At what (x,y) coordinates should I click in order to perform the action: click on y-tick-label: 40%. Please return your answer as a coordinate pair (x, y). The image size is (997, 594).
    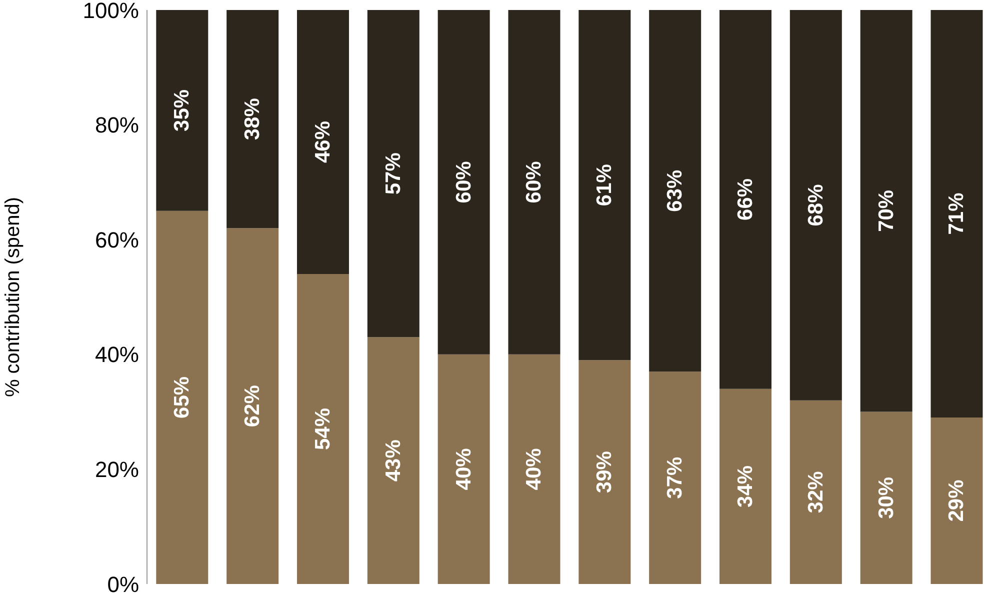
    Looking at the image, I should click on (116, 355).